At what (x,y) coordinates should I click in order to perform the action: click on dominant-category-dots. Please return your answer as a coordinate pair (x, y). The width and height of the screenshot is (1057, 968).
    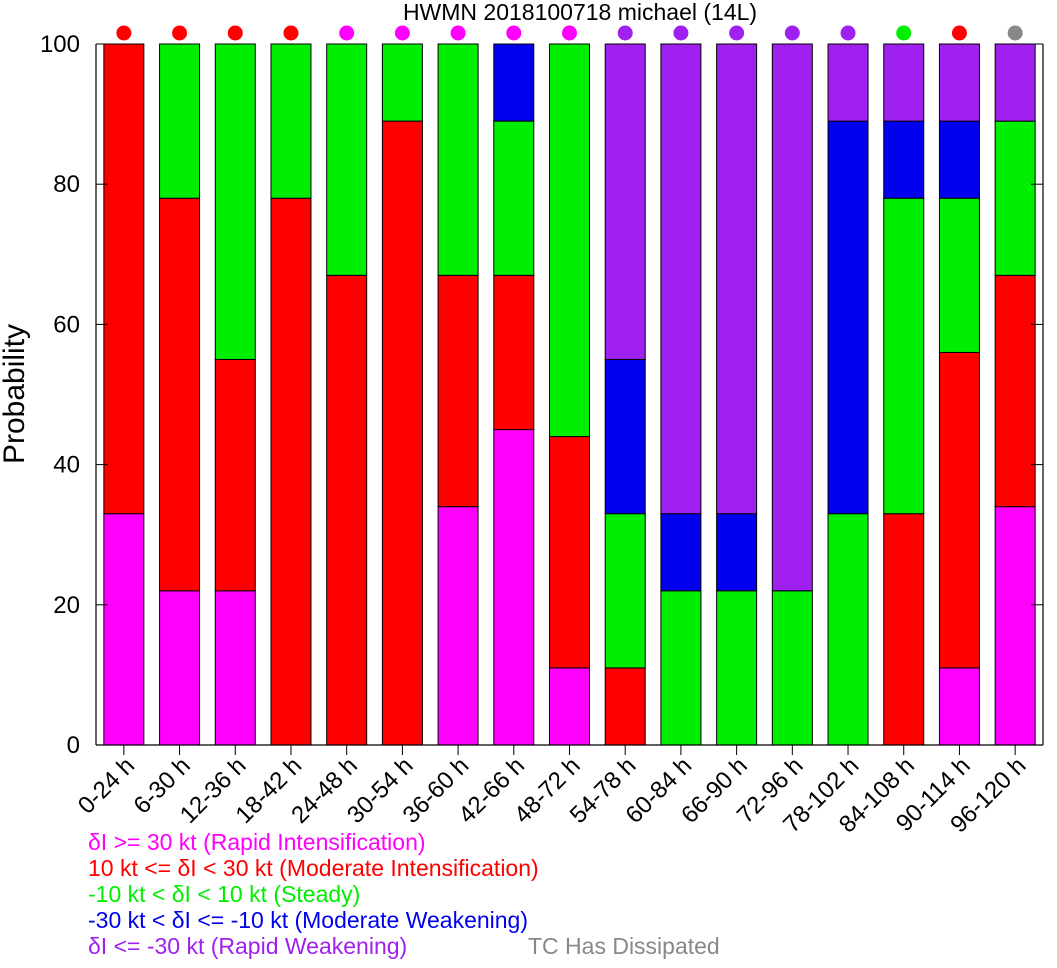
    Looking at the image, I should click on (569, 33).